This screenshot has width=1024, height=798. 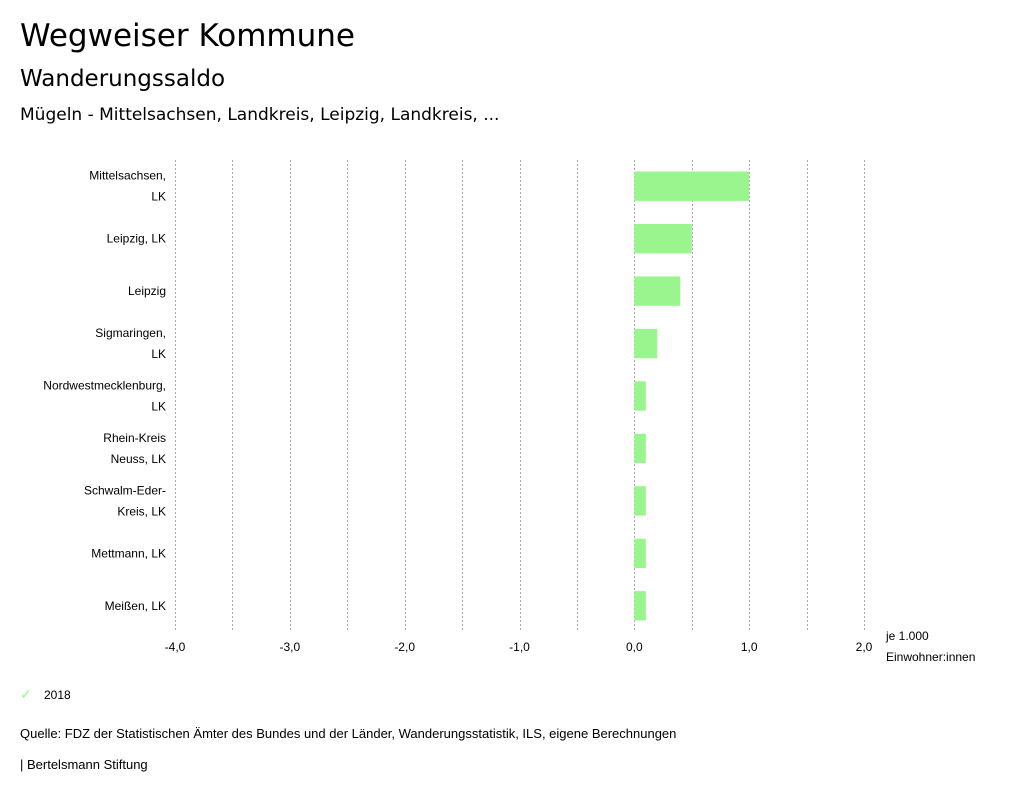 What do you see at coordinates (930, 657) in the screenshot?
I see `unit-label: Einwohner:innen` at bounding box center [930, 657].